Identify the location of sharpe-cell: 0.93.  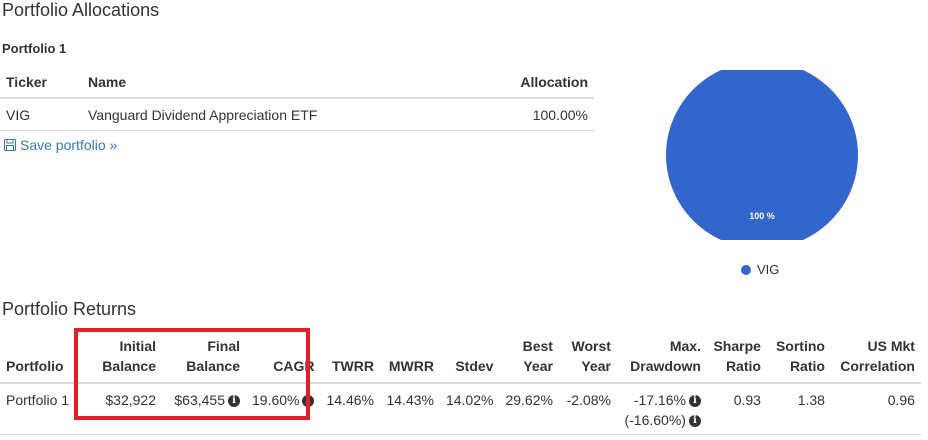
(736, 409).